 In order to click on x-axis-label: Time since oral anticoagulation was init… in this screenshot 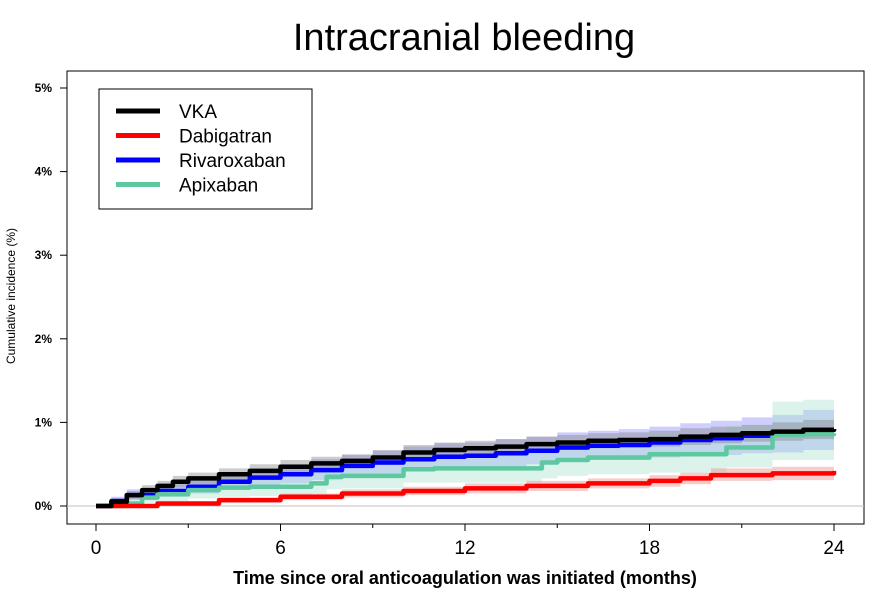, I will do `click(465, 578)`.